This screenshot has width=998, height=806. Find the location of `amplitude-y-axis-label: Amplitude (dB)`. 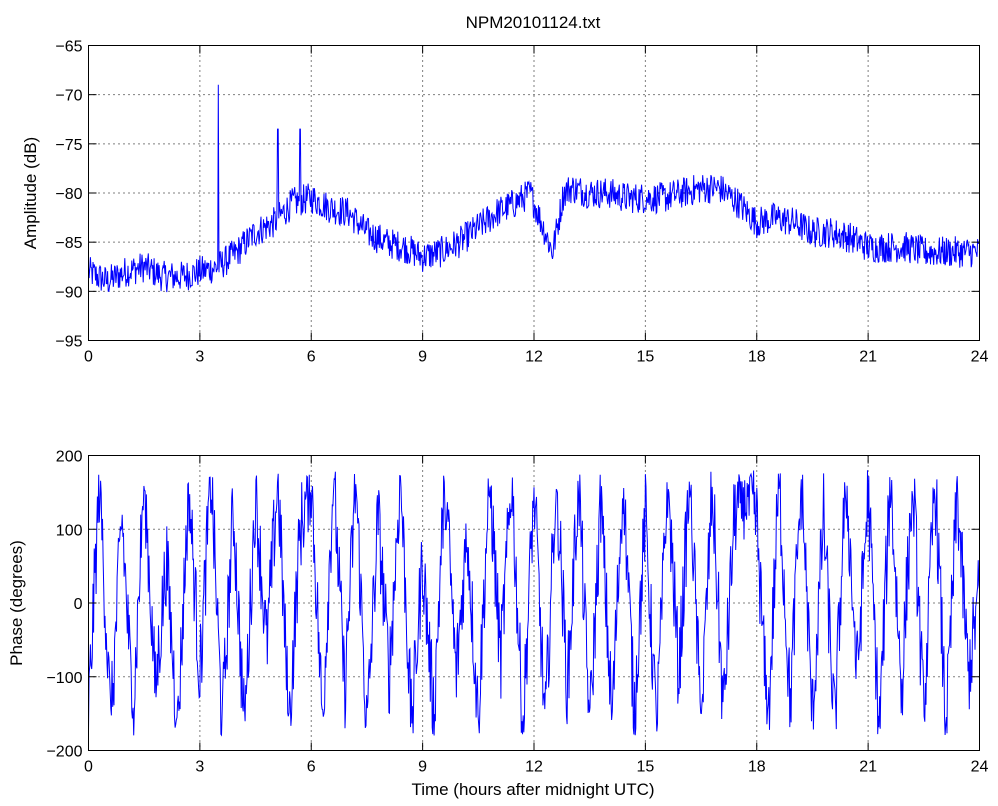

amplitude-y-axis-label: Amplitude (dB) is located at coordinates (30, 193).